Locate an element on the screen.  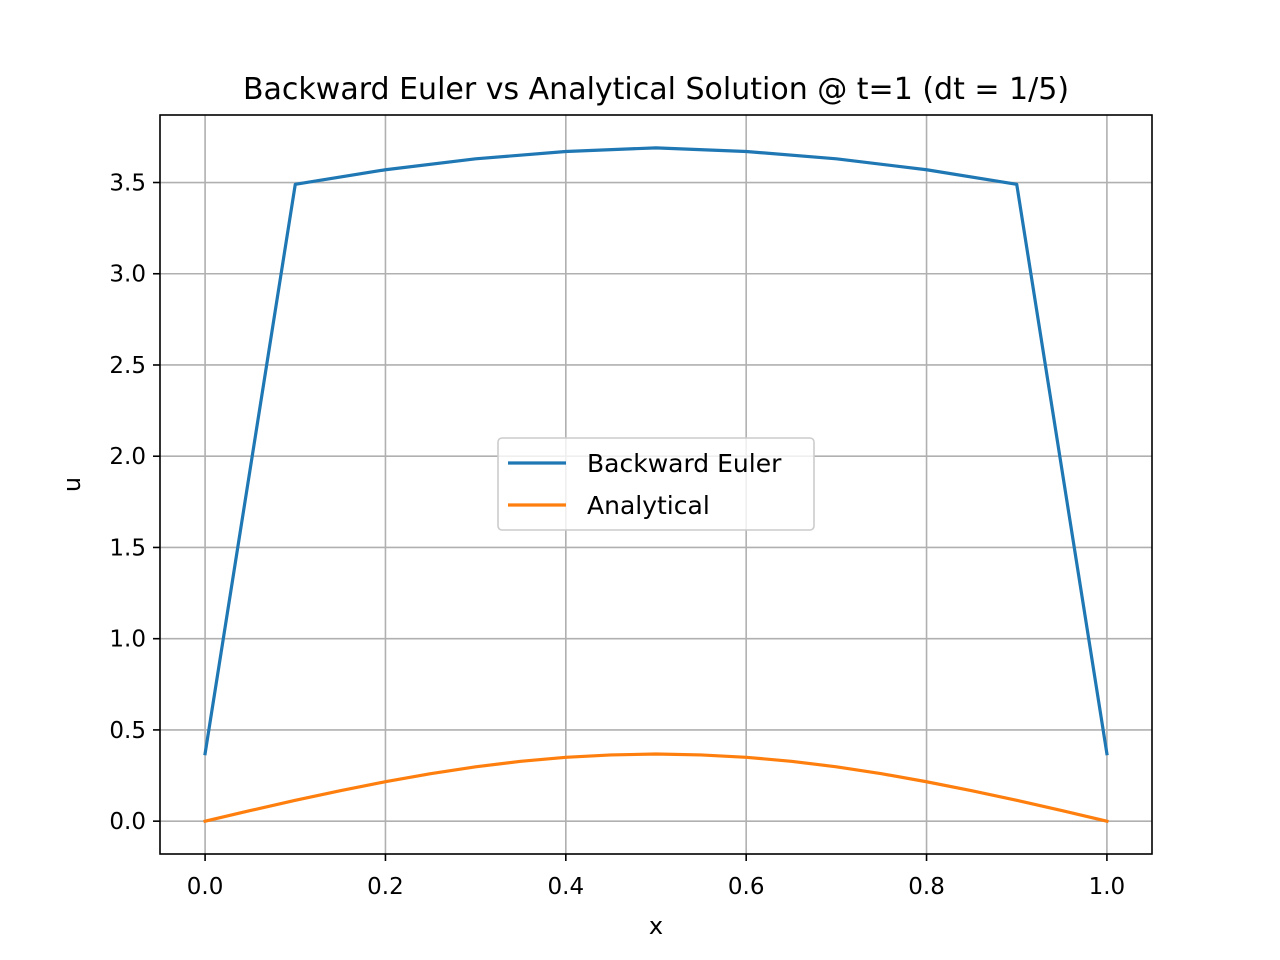
x-tick-label: 0.4 is located at coordinates (566, 887).